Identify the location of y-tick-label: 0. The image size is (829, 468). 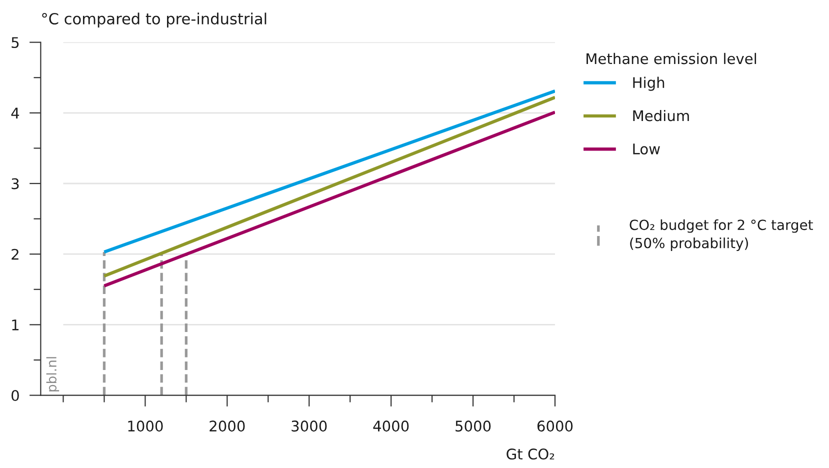
(15, 396).